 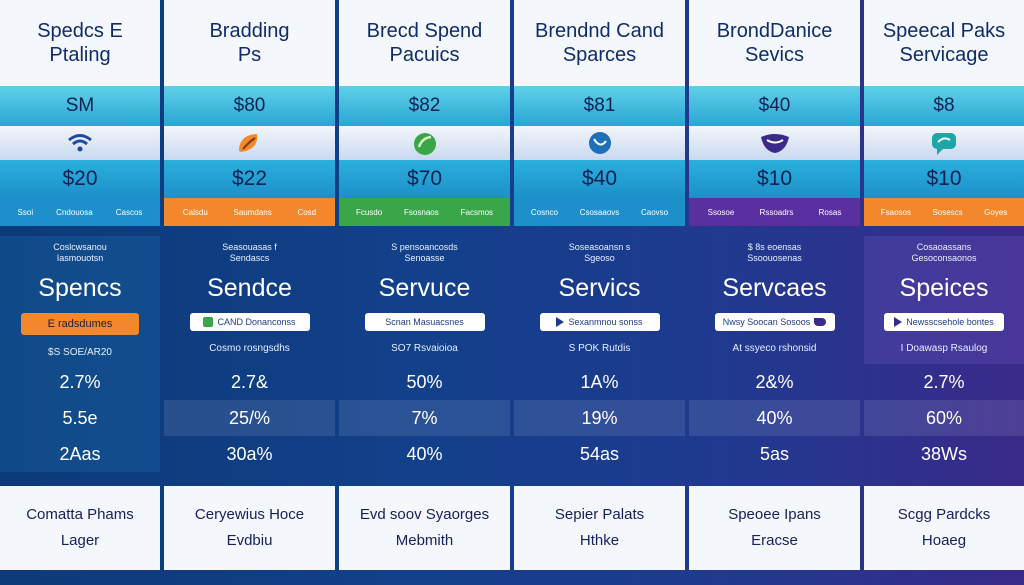 I want to click on top-value: $82, so click(x=424, y=106).